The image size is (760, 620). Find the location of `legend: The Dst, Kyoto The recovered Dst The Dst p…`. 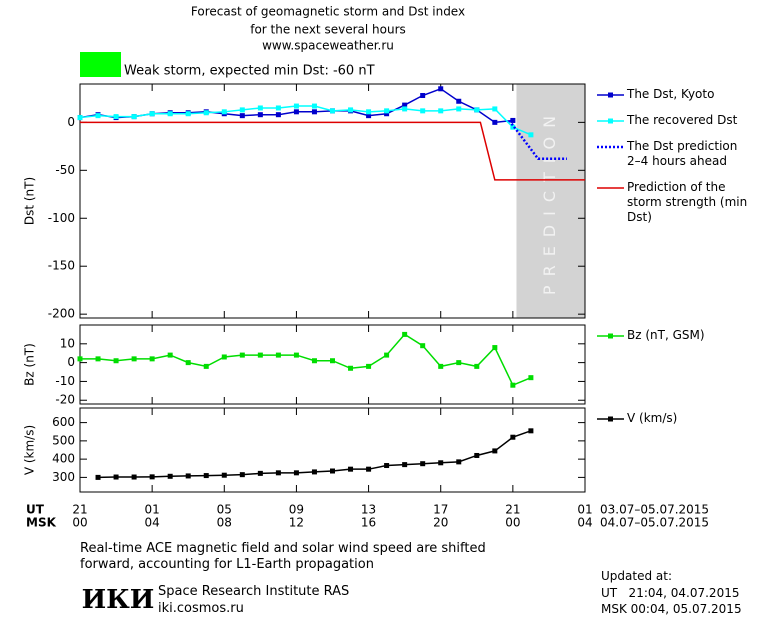

legend: The Dst, Kyoto The recovered Dst The Dst p… is located at coordinates (677, 161).